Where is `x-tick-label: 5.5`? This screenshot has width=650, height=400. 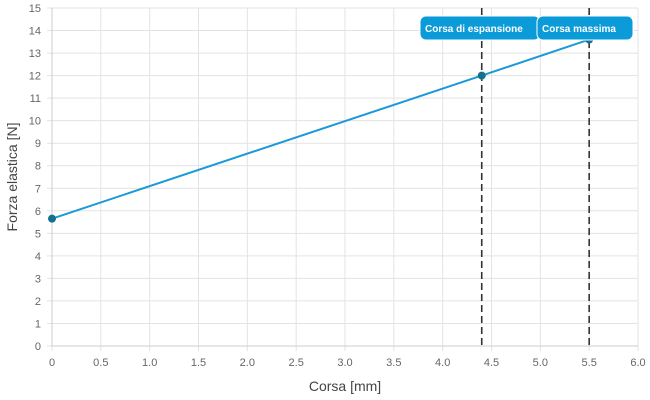 x-tick-label: 5.5 is located at coordinates (589, 363).